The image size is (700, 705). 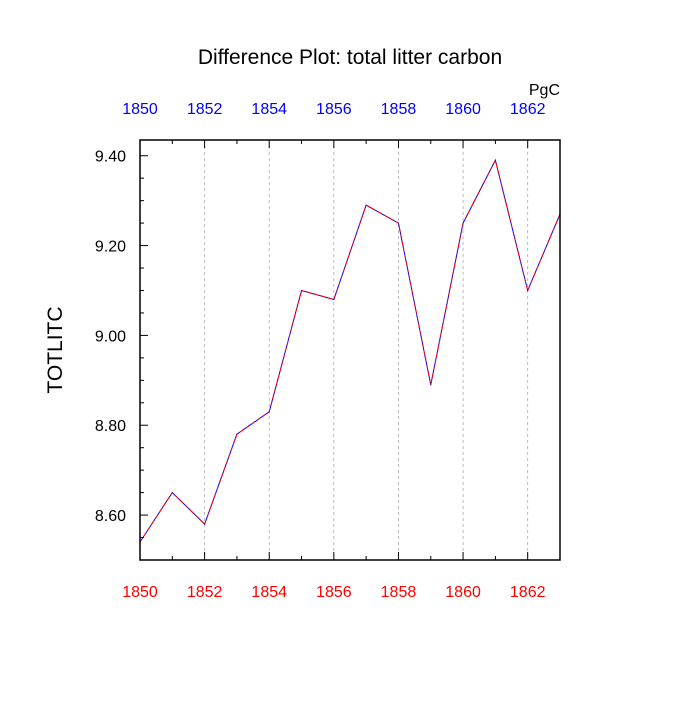 I want to click on x-tick-label-bottom: 1852, so click(x=205, y=592).